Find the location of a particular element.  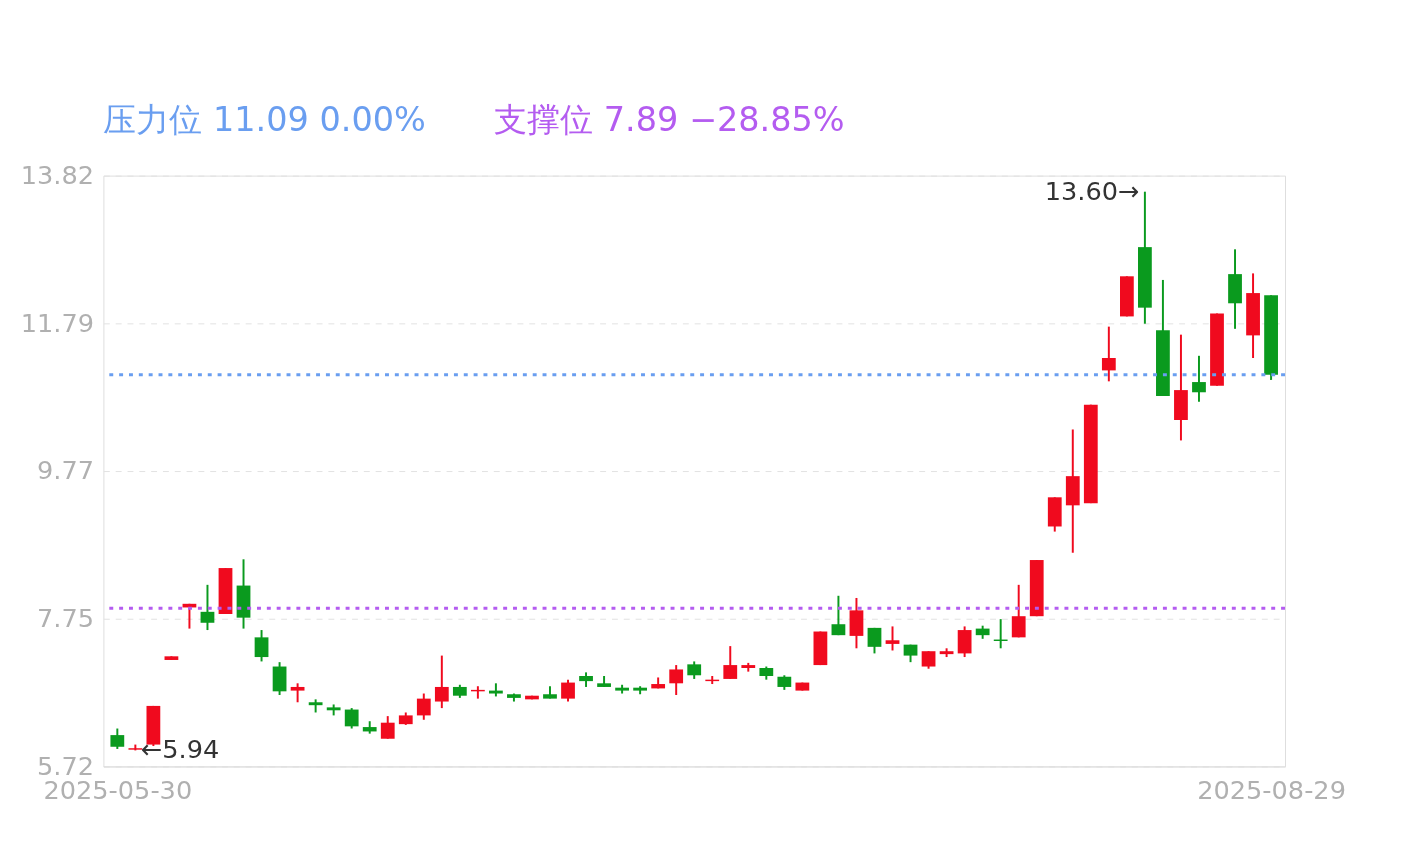

ref-line-label: 压力位 11.09 0.00% is located at coordinates (264, 120).